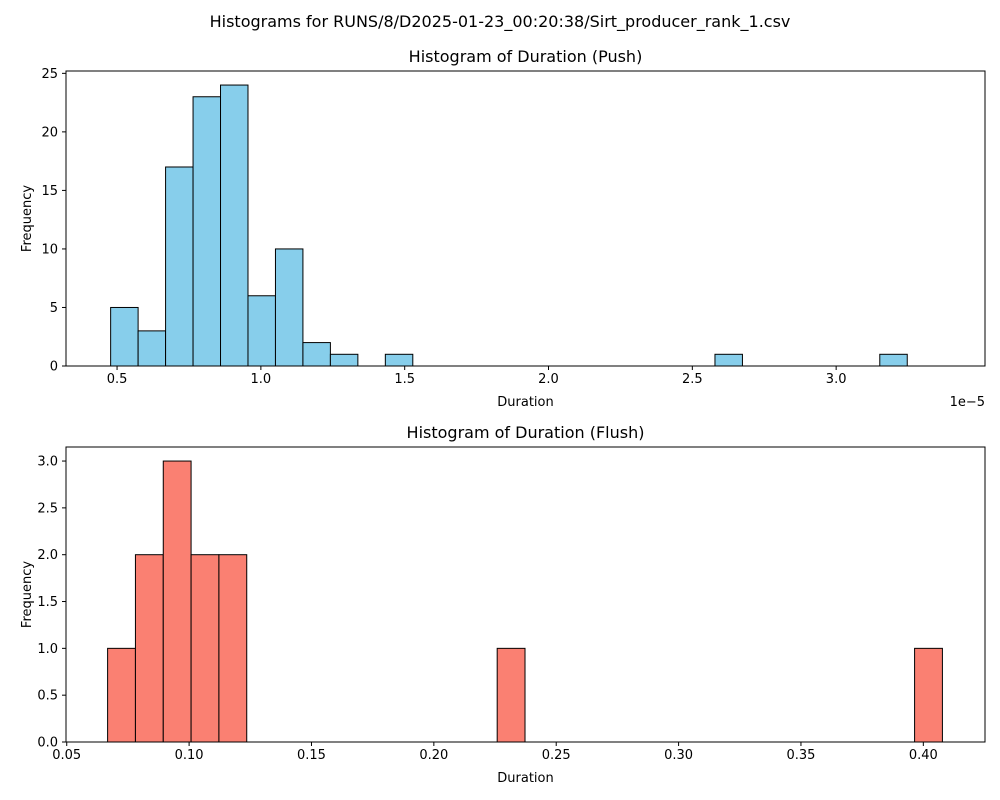  Describe the element at coordinates (967, 402) in the screenshot. I see `x-offset-label: 1e−5` at that location.